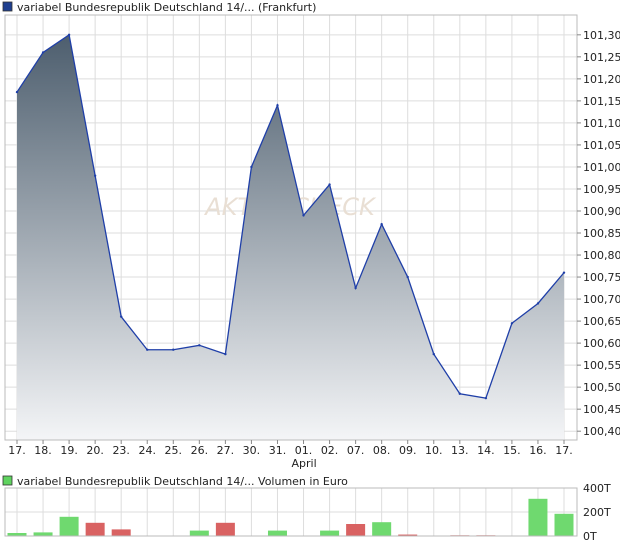 Image resolution: width=620 pixels, height=546 pixels. Describe the element at coordinates (147, 450) in the screenshot. I see `date-x-tick-label: 24.` at that location.